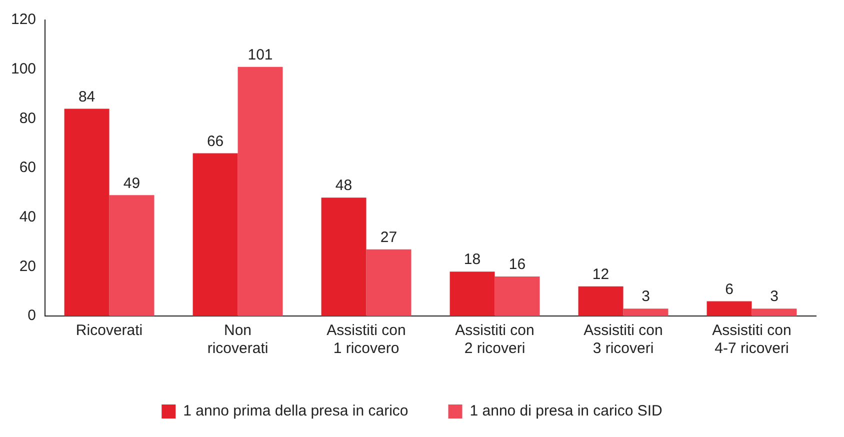 This screenshot has width=844, height=437. I want to click on x-tick-label: Assistiti con 2 ricoveri, so click(494, 340).